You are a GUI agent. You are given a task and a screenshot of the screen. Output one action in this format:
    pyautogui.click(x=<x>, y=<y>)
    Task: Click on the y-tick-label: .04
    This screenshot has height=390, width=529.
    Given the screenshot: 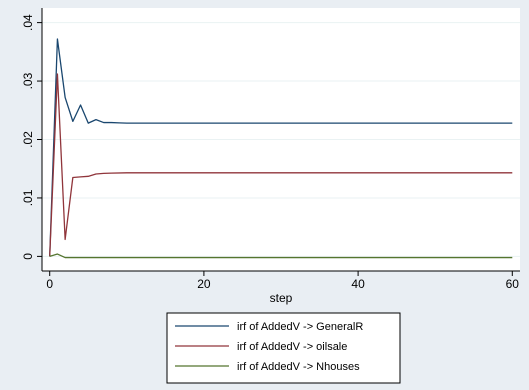 What is the action you would take?
    pyautogui.click(x=28, y=22)
    